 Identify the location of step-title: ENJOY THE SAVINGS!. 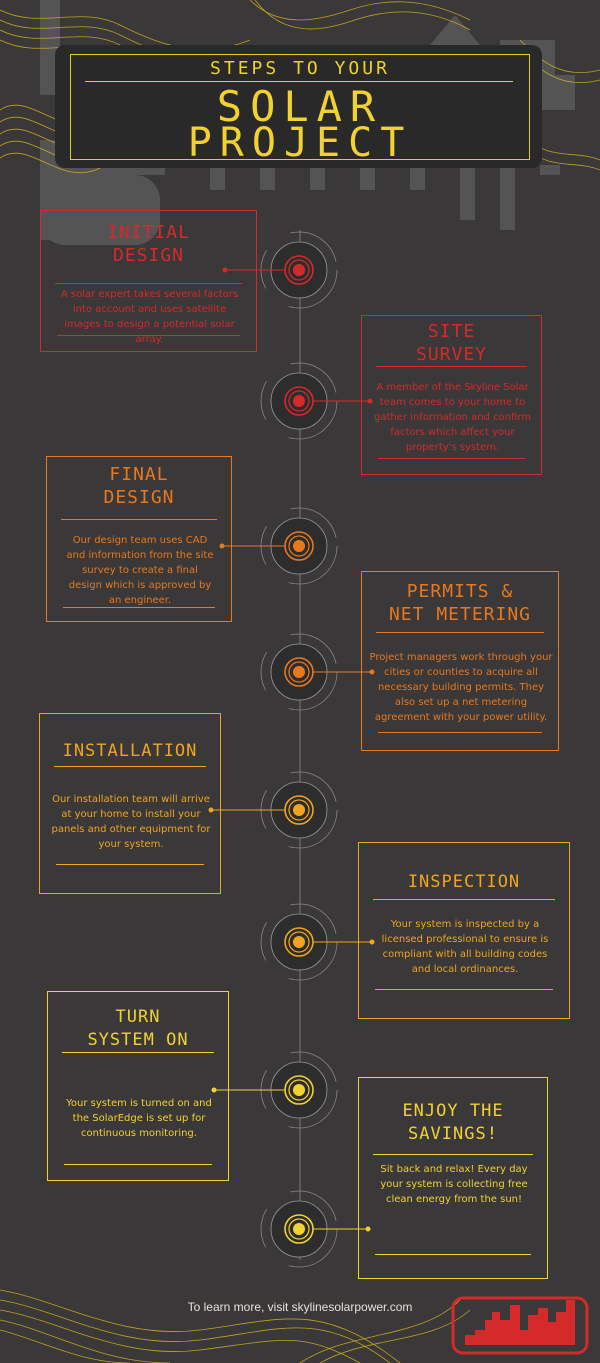
(453, 1122).